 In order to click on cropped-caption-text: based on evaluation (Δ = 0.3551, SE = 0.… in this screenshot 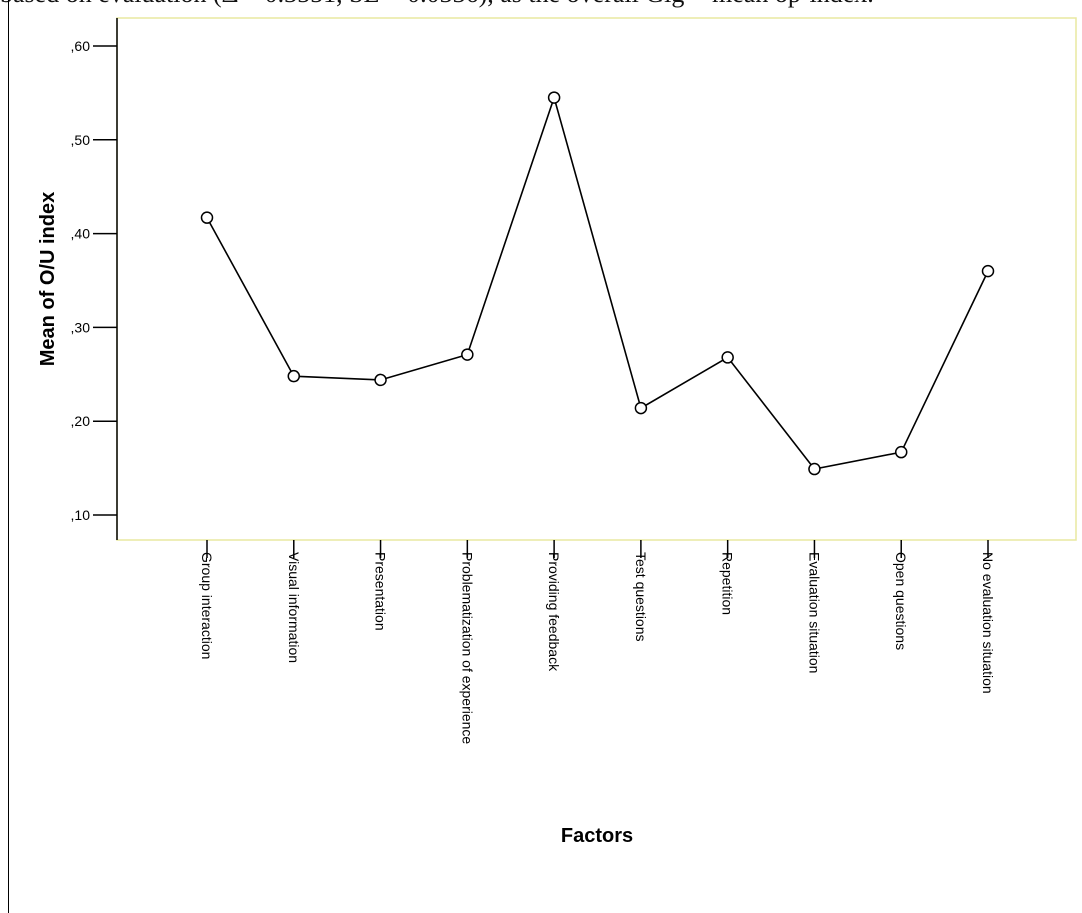, I will do `click(541, 4)`.